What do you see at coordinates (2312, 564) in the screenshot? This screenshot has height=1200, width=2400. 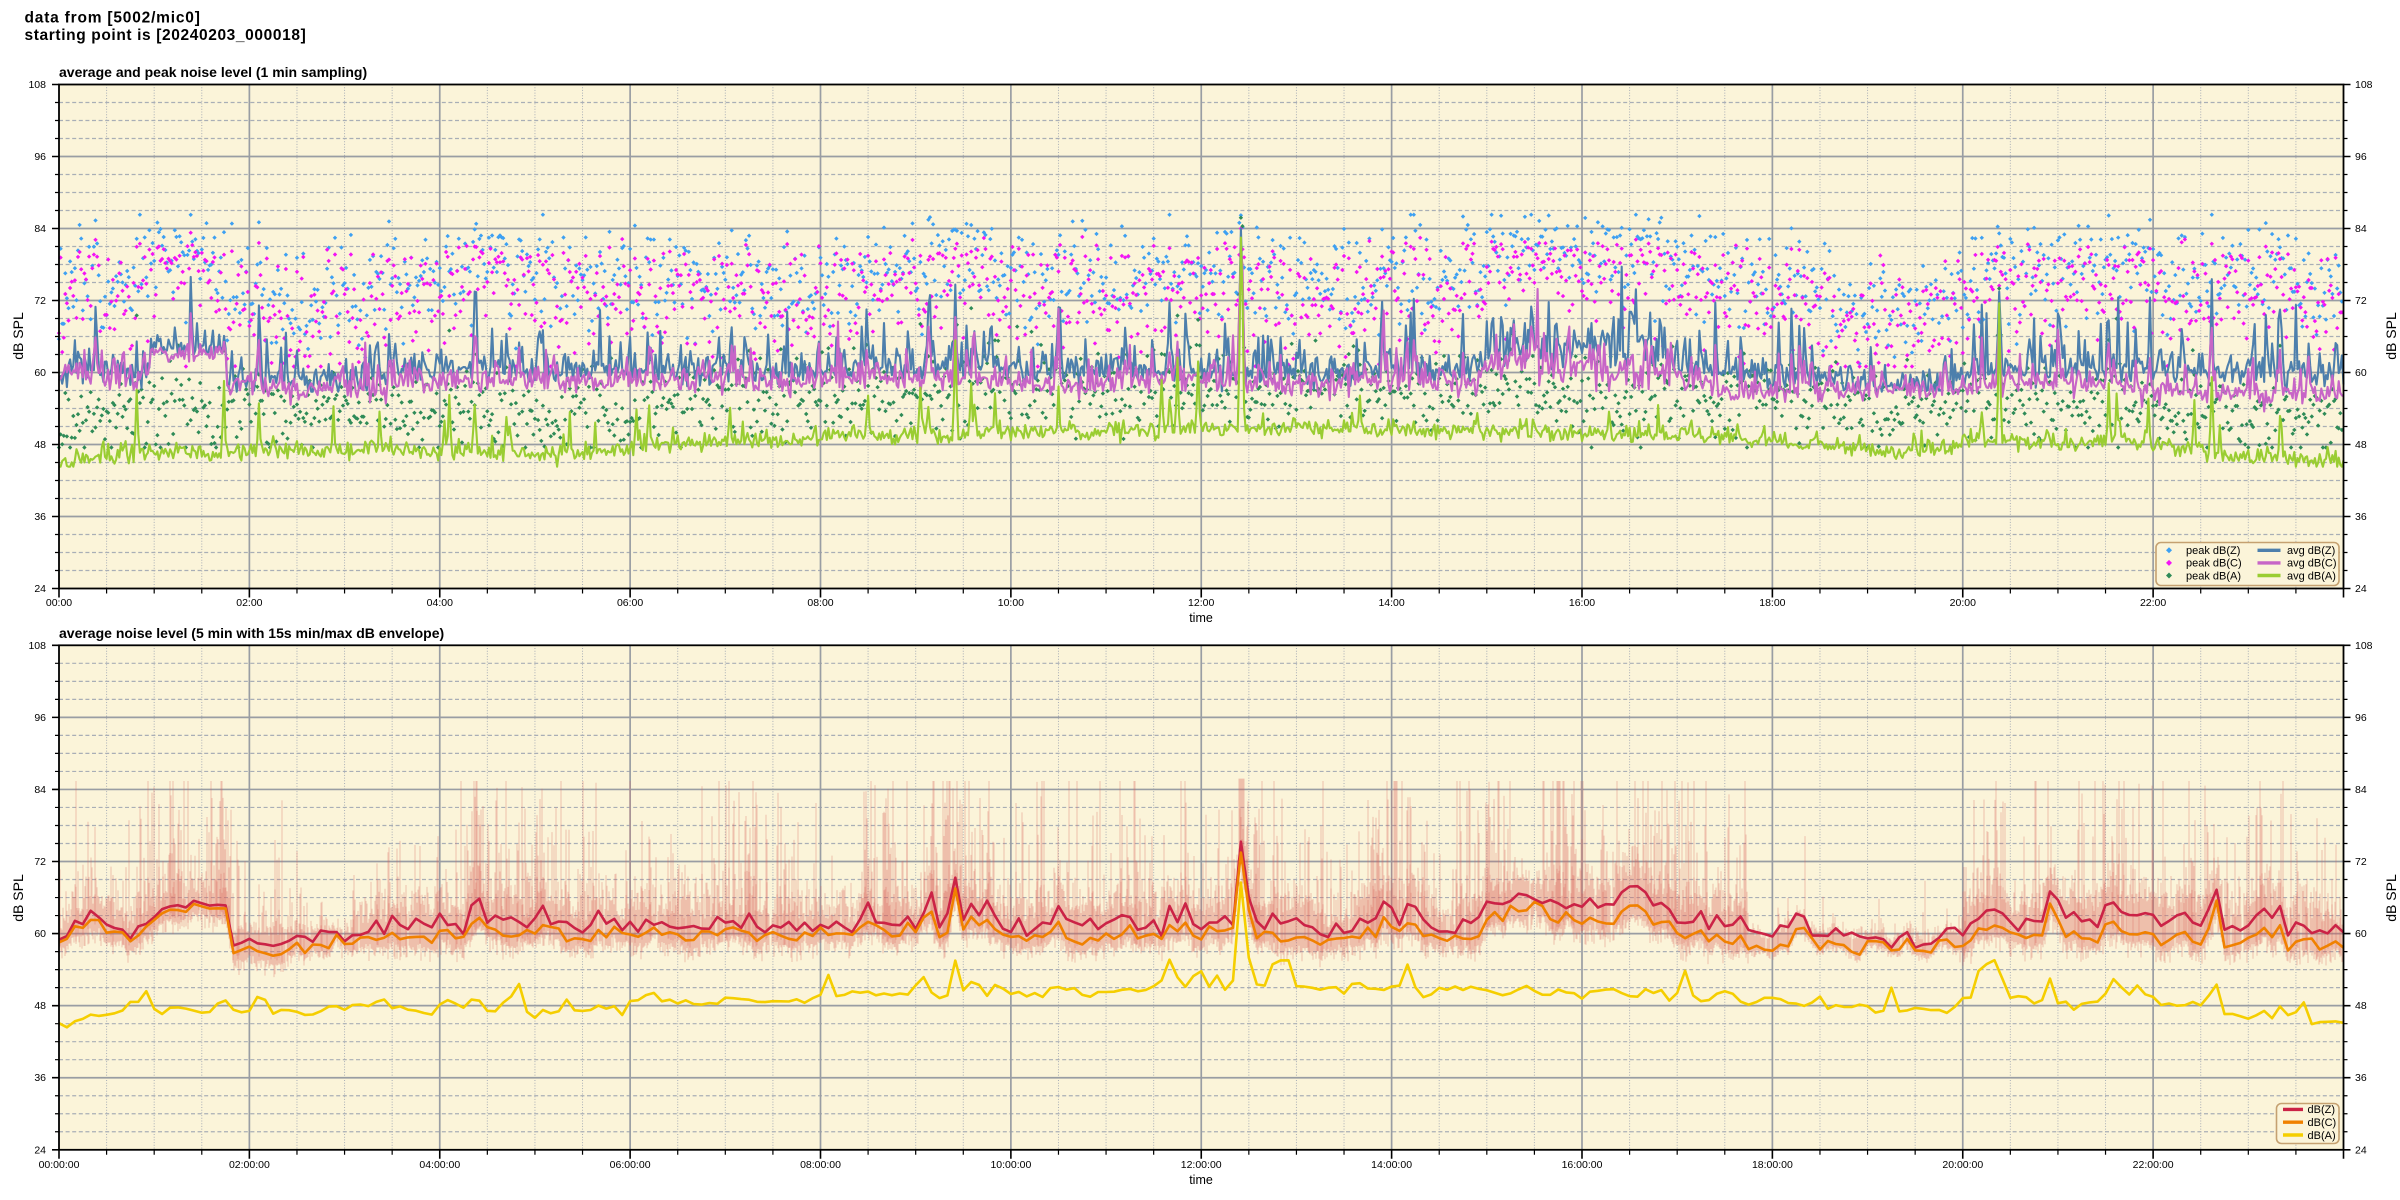 I see `svg-text: avg dB(C)` at bounding box center [2312, 564].